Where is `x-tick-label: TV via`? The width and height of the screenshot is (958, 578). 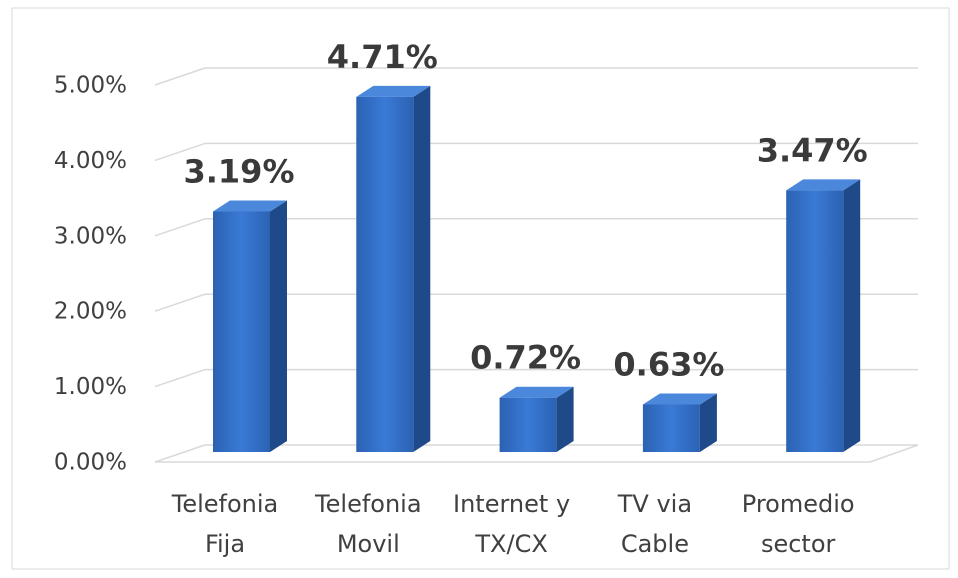 x-tick-label: TV via is located at coordinates (654, 504).